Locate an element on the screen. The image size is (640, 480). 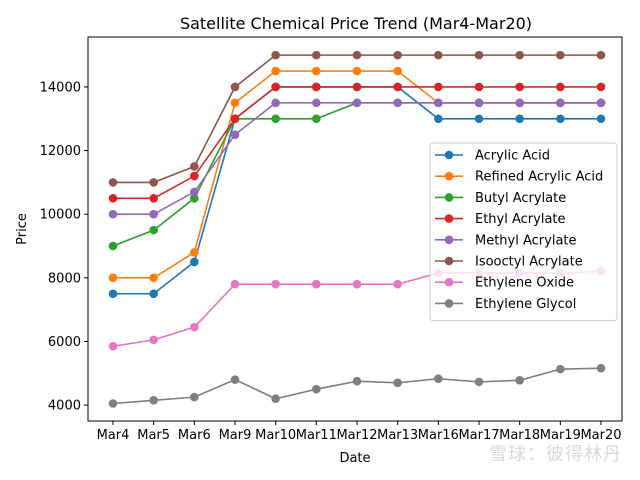
x-tick-label: Mar17 is located at coordinates (478, 435).